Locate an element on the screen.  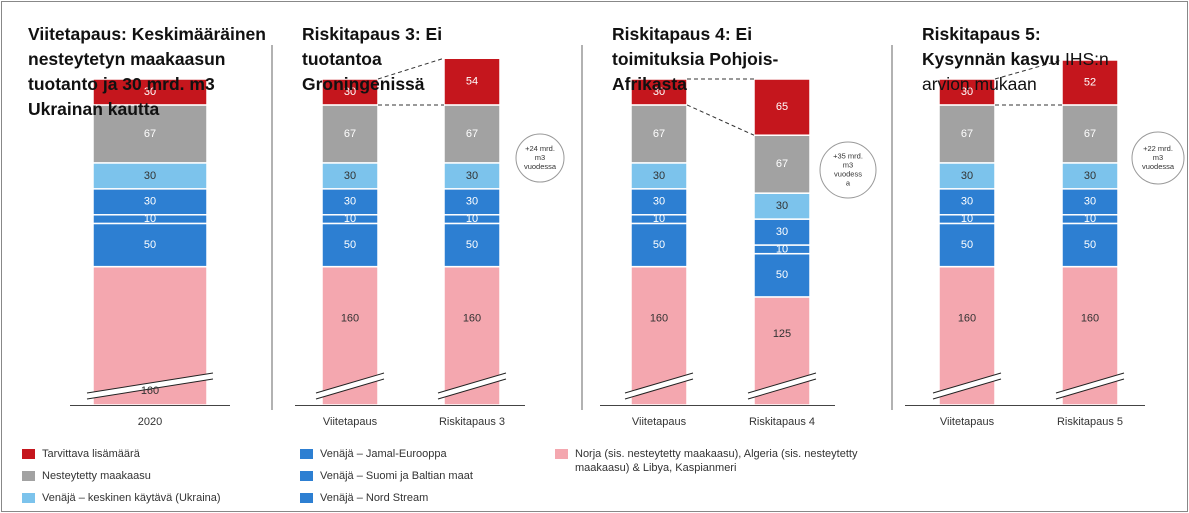
data-label: 52 is located at coordinates (1090, 82).